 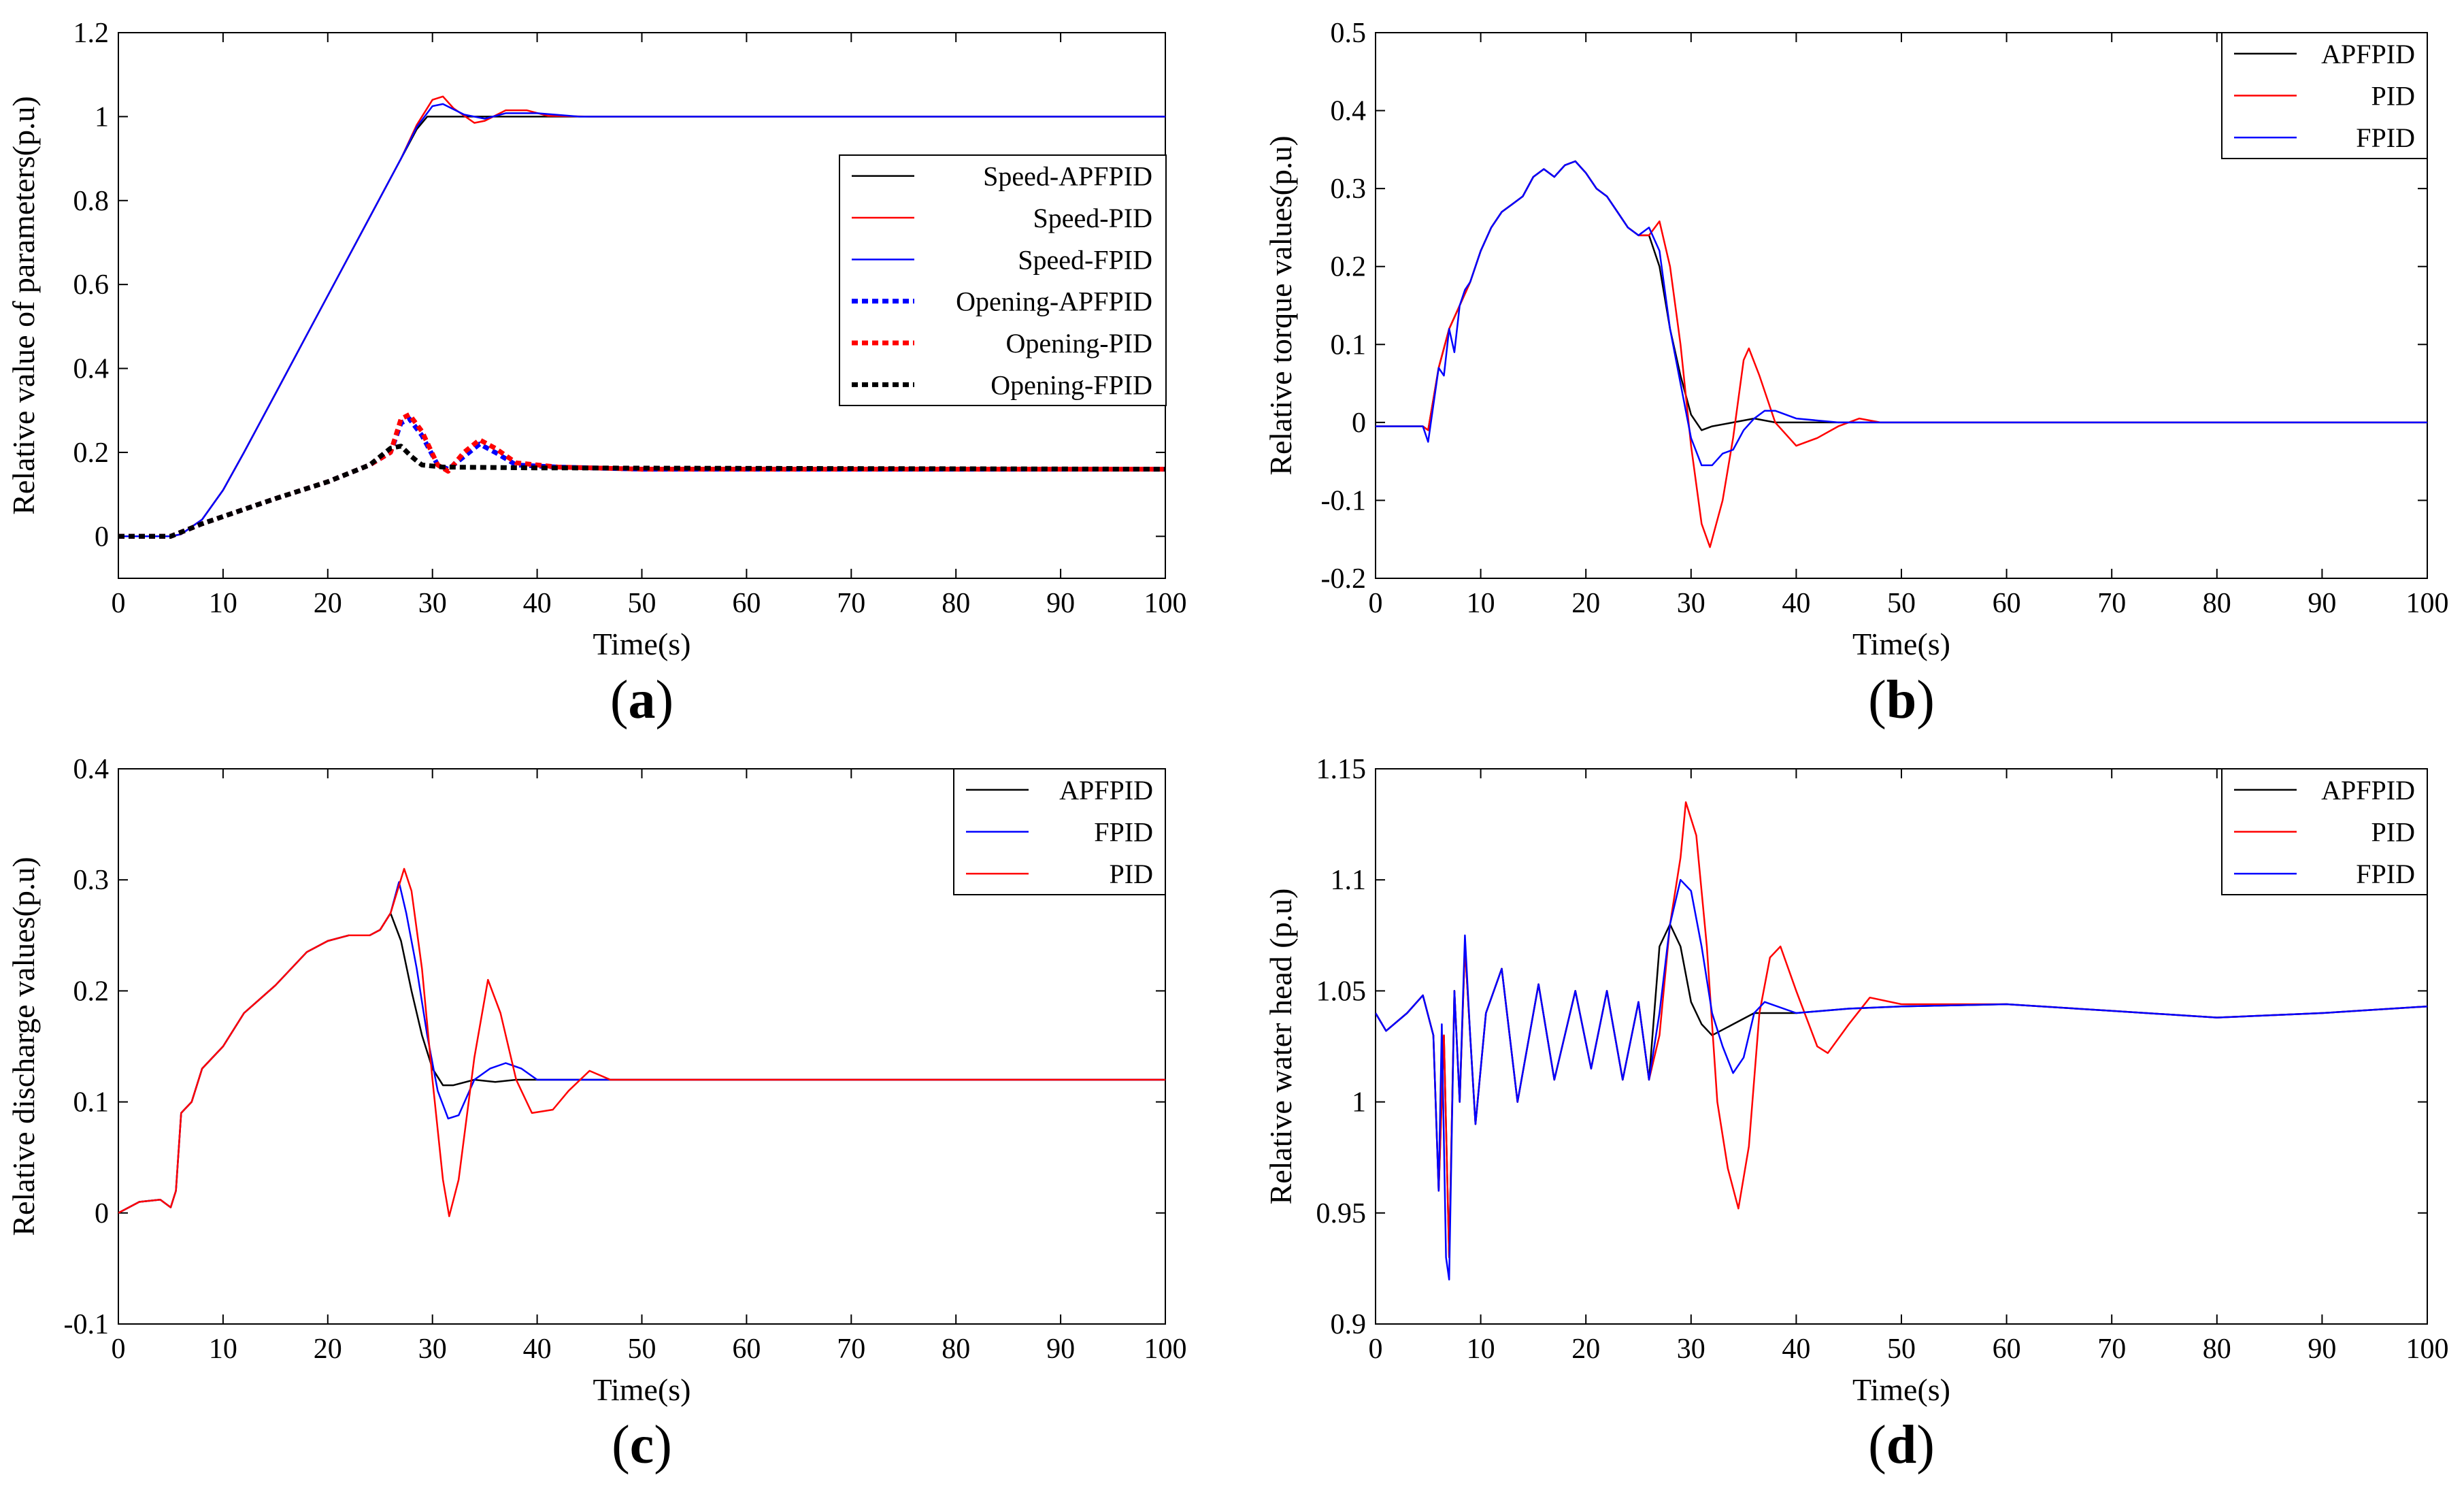 What do you see at coordinates (642, 320) in the screenshot?
I see `series-line-speed-fpid` at bounding box center [642, 320].